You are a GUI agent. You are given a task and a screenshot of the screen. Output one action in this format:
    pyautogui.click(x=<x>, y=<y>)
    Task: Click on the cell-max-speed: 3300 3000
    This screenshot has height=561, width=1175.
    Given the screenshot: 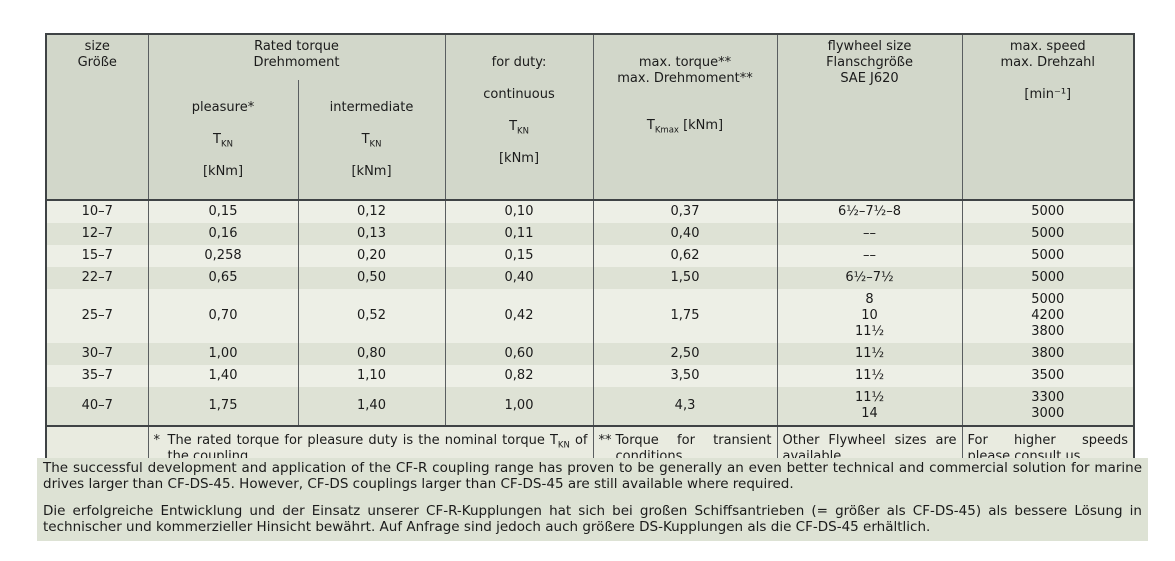 What is the action you would take?
    pyautogui.click(x=1048, y=406)
    